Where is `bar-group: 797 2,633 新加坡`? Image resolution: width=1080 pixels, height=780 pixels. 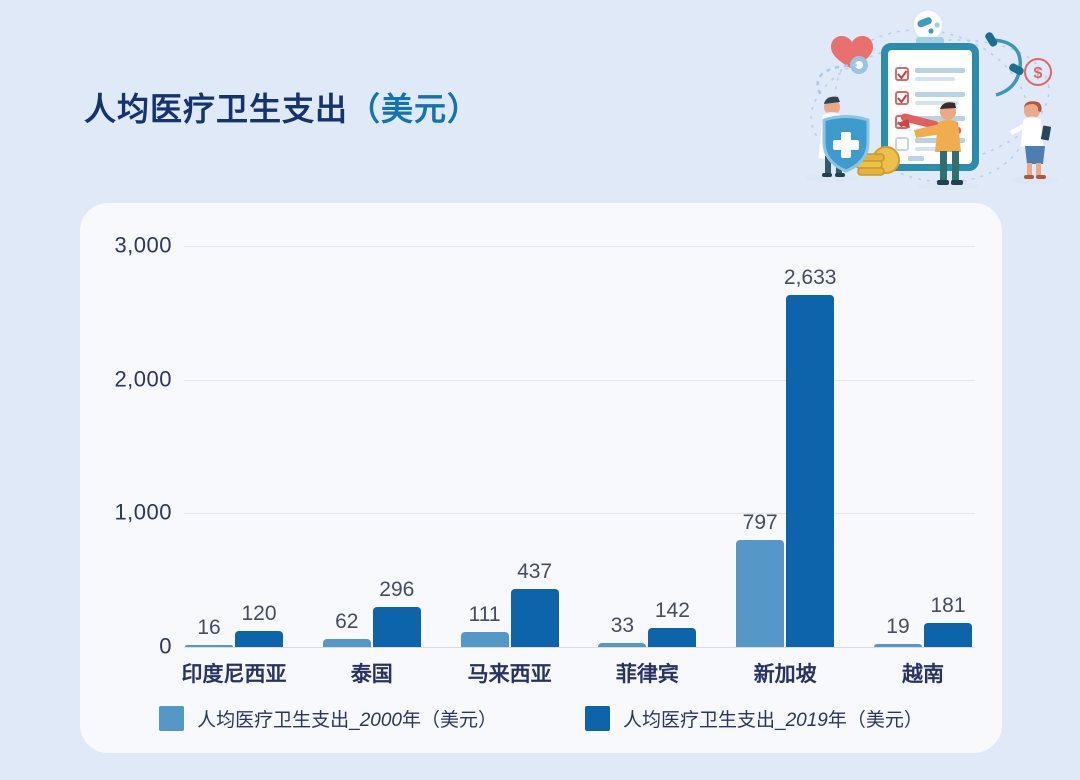
bar-group: 797 2,633 新加坡 is located at coordinates (786, 466).